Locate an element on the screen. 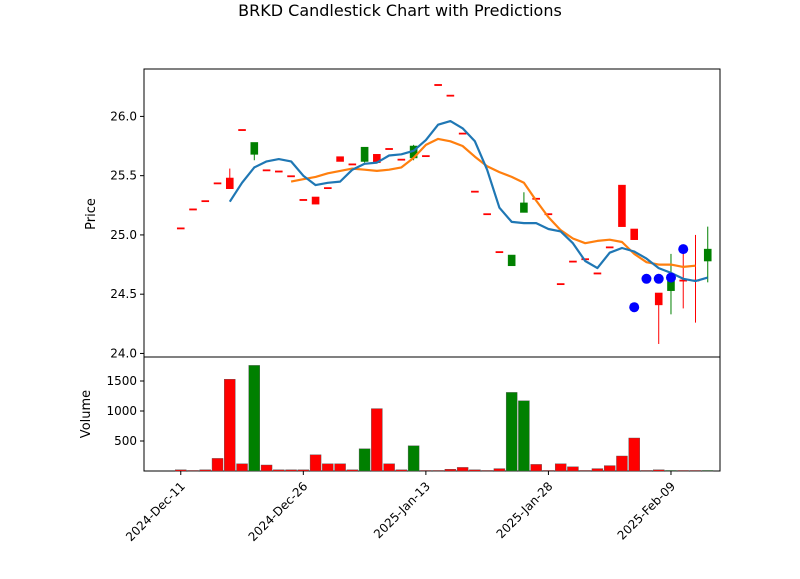  price-ytick-label: 26.0 is located at coordinates (123, 116).